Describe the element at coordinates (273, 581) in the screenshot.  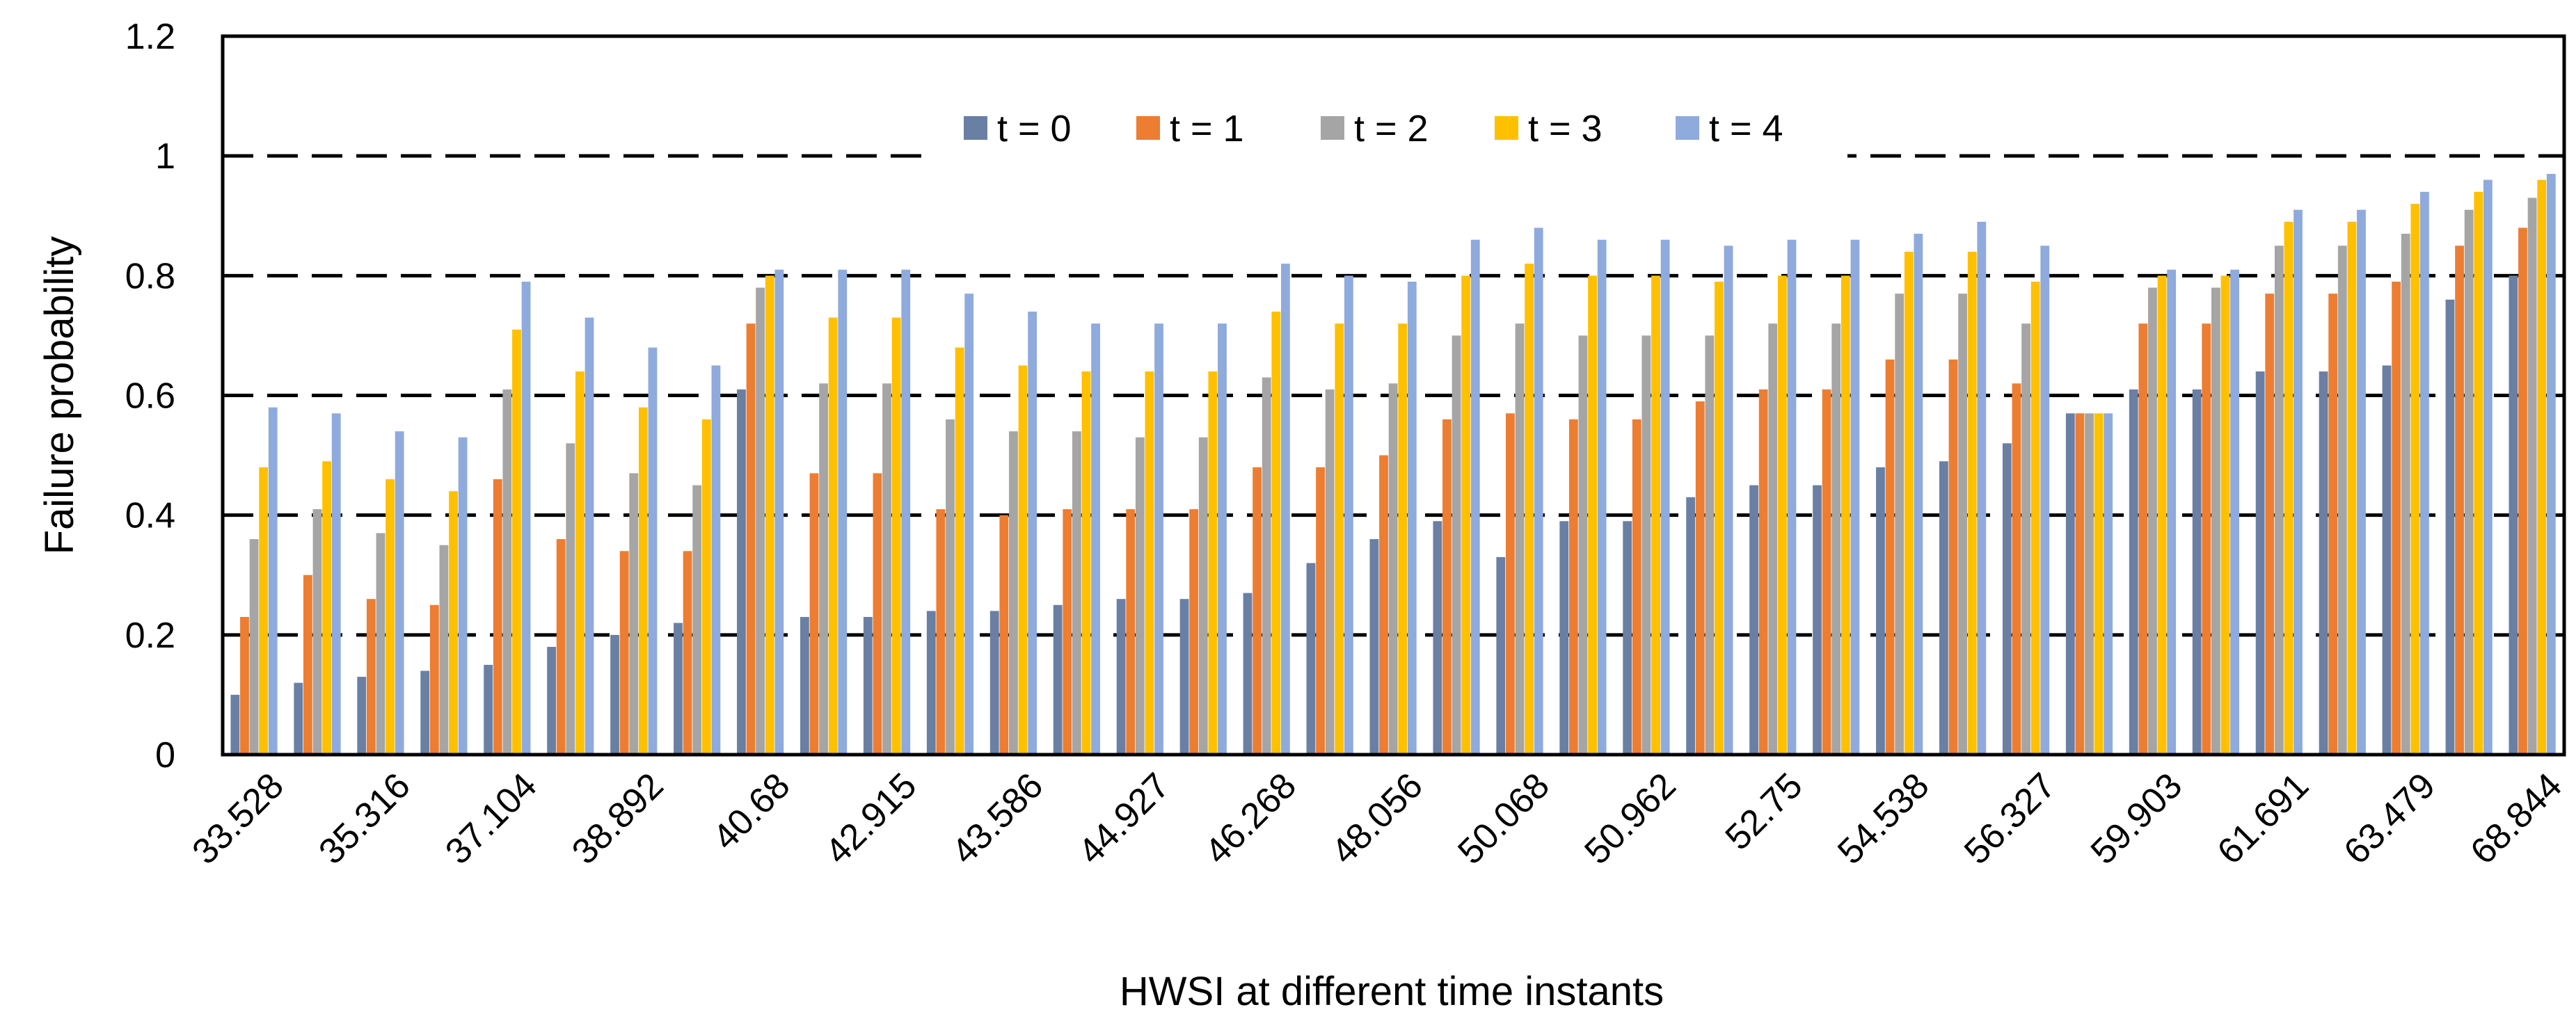
I see `bar-t4-33.528` at that location.